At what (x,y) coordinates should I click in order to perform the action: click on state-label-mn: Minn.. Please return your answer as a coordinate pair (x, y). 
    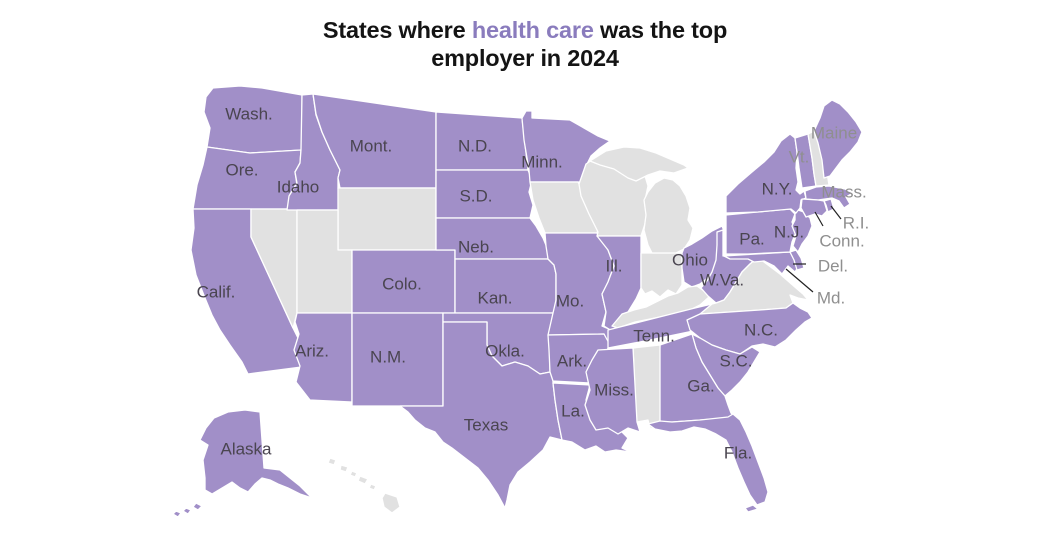
    Looking at the image, I should click on (542, 162).